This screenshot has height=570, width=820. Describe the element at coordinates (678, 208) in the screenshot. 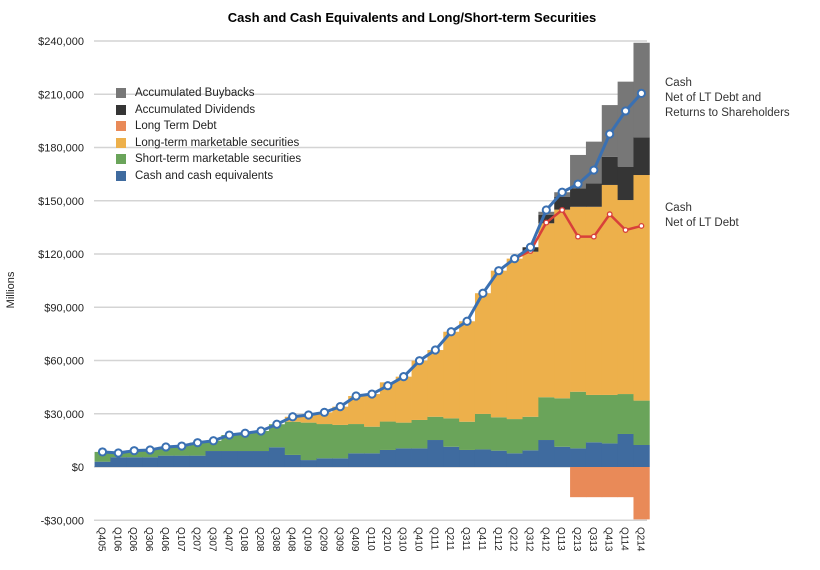

I see `annotation-line: Cash` at that location.